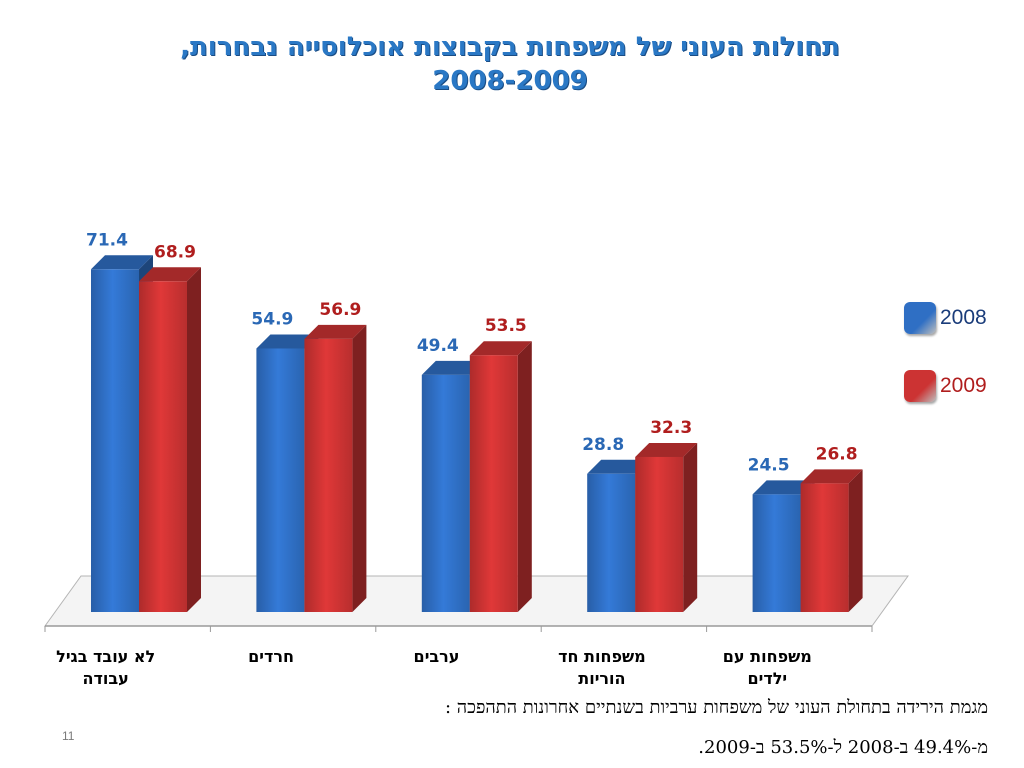  Describe the element at coordinates (272, 319) in the screenshot. I see `data-label-2008-1: 54.9` at that location.